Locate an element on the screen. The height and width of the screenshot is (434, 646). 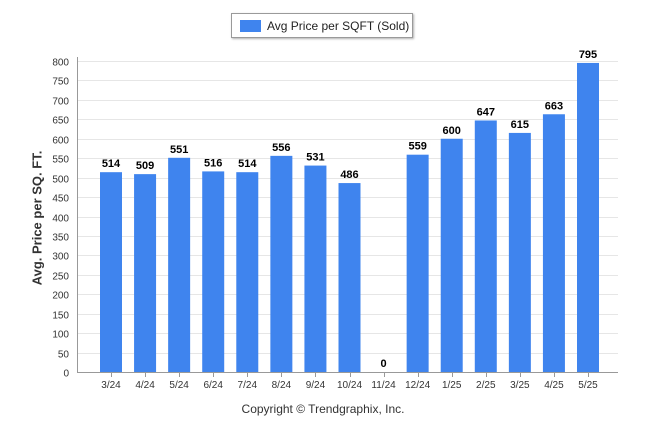
bar-value-label: 795 is located at coordinates (588, 55).